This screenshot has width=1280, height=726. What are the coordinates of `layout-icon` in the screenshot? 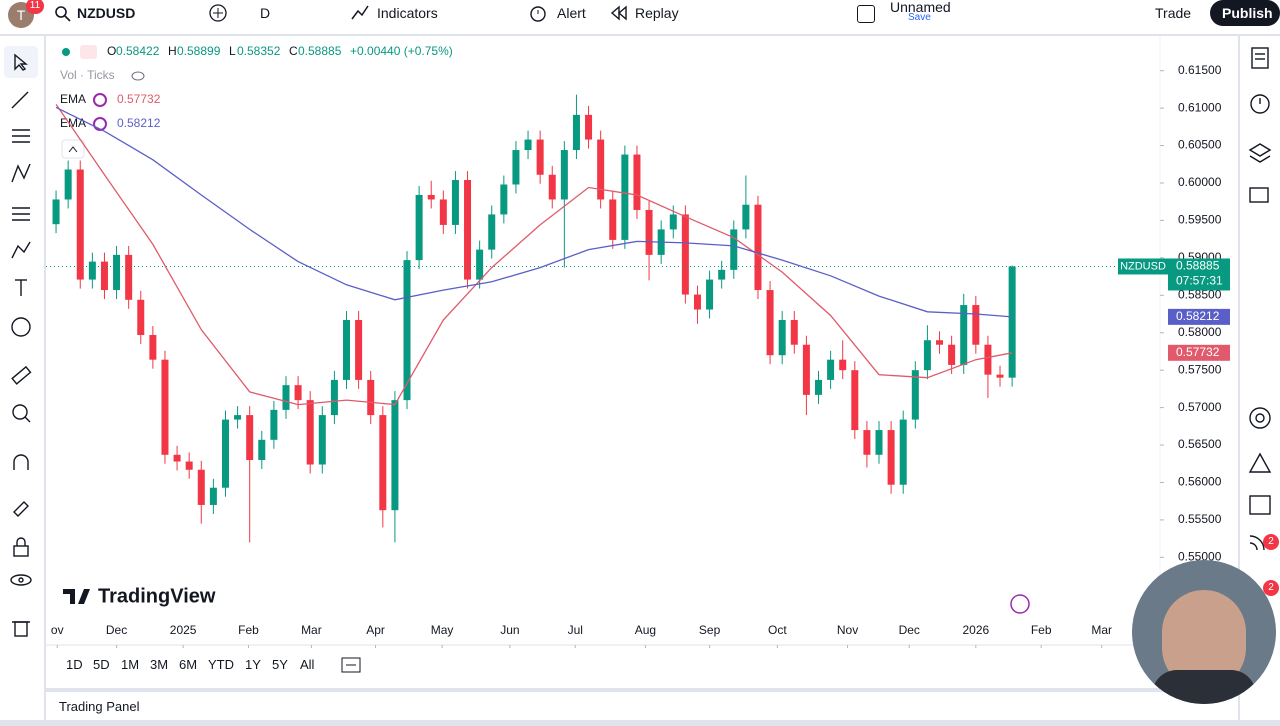 It's located at (866, 14).